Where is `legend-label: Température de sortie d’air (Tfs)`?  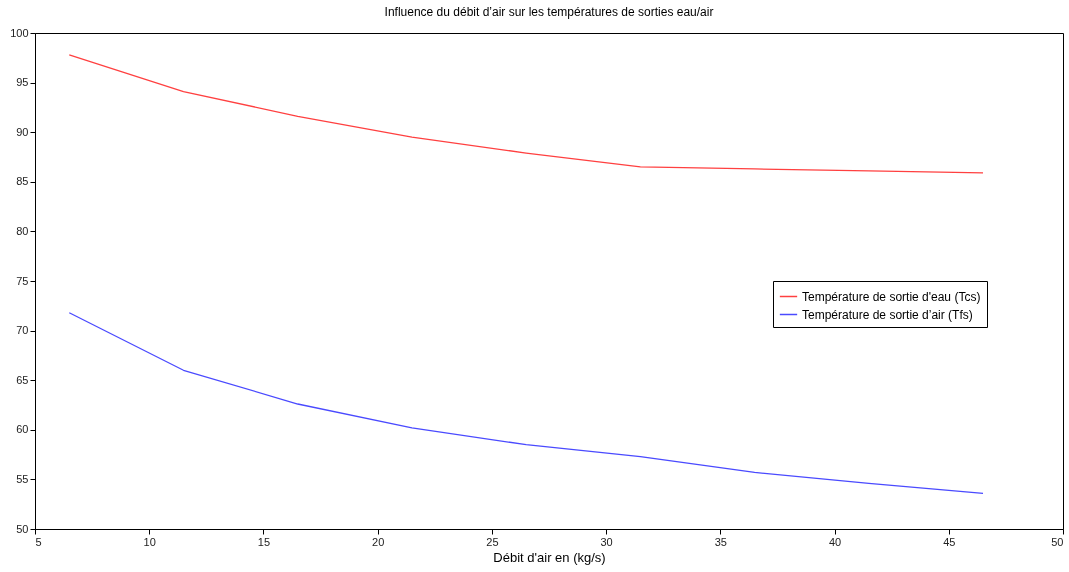 legend-label: Température de sortie d’air (Tfs) is located at coordinates (887, 314).